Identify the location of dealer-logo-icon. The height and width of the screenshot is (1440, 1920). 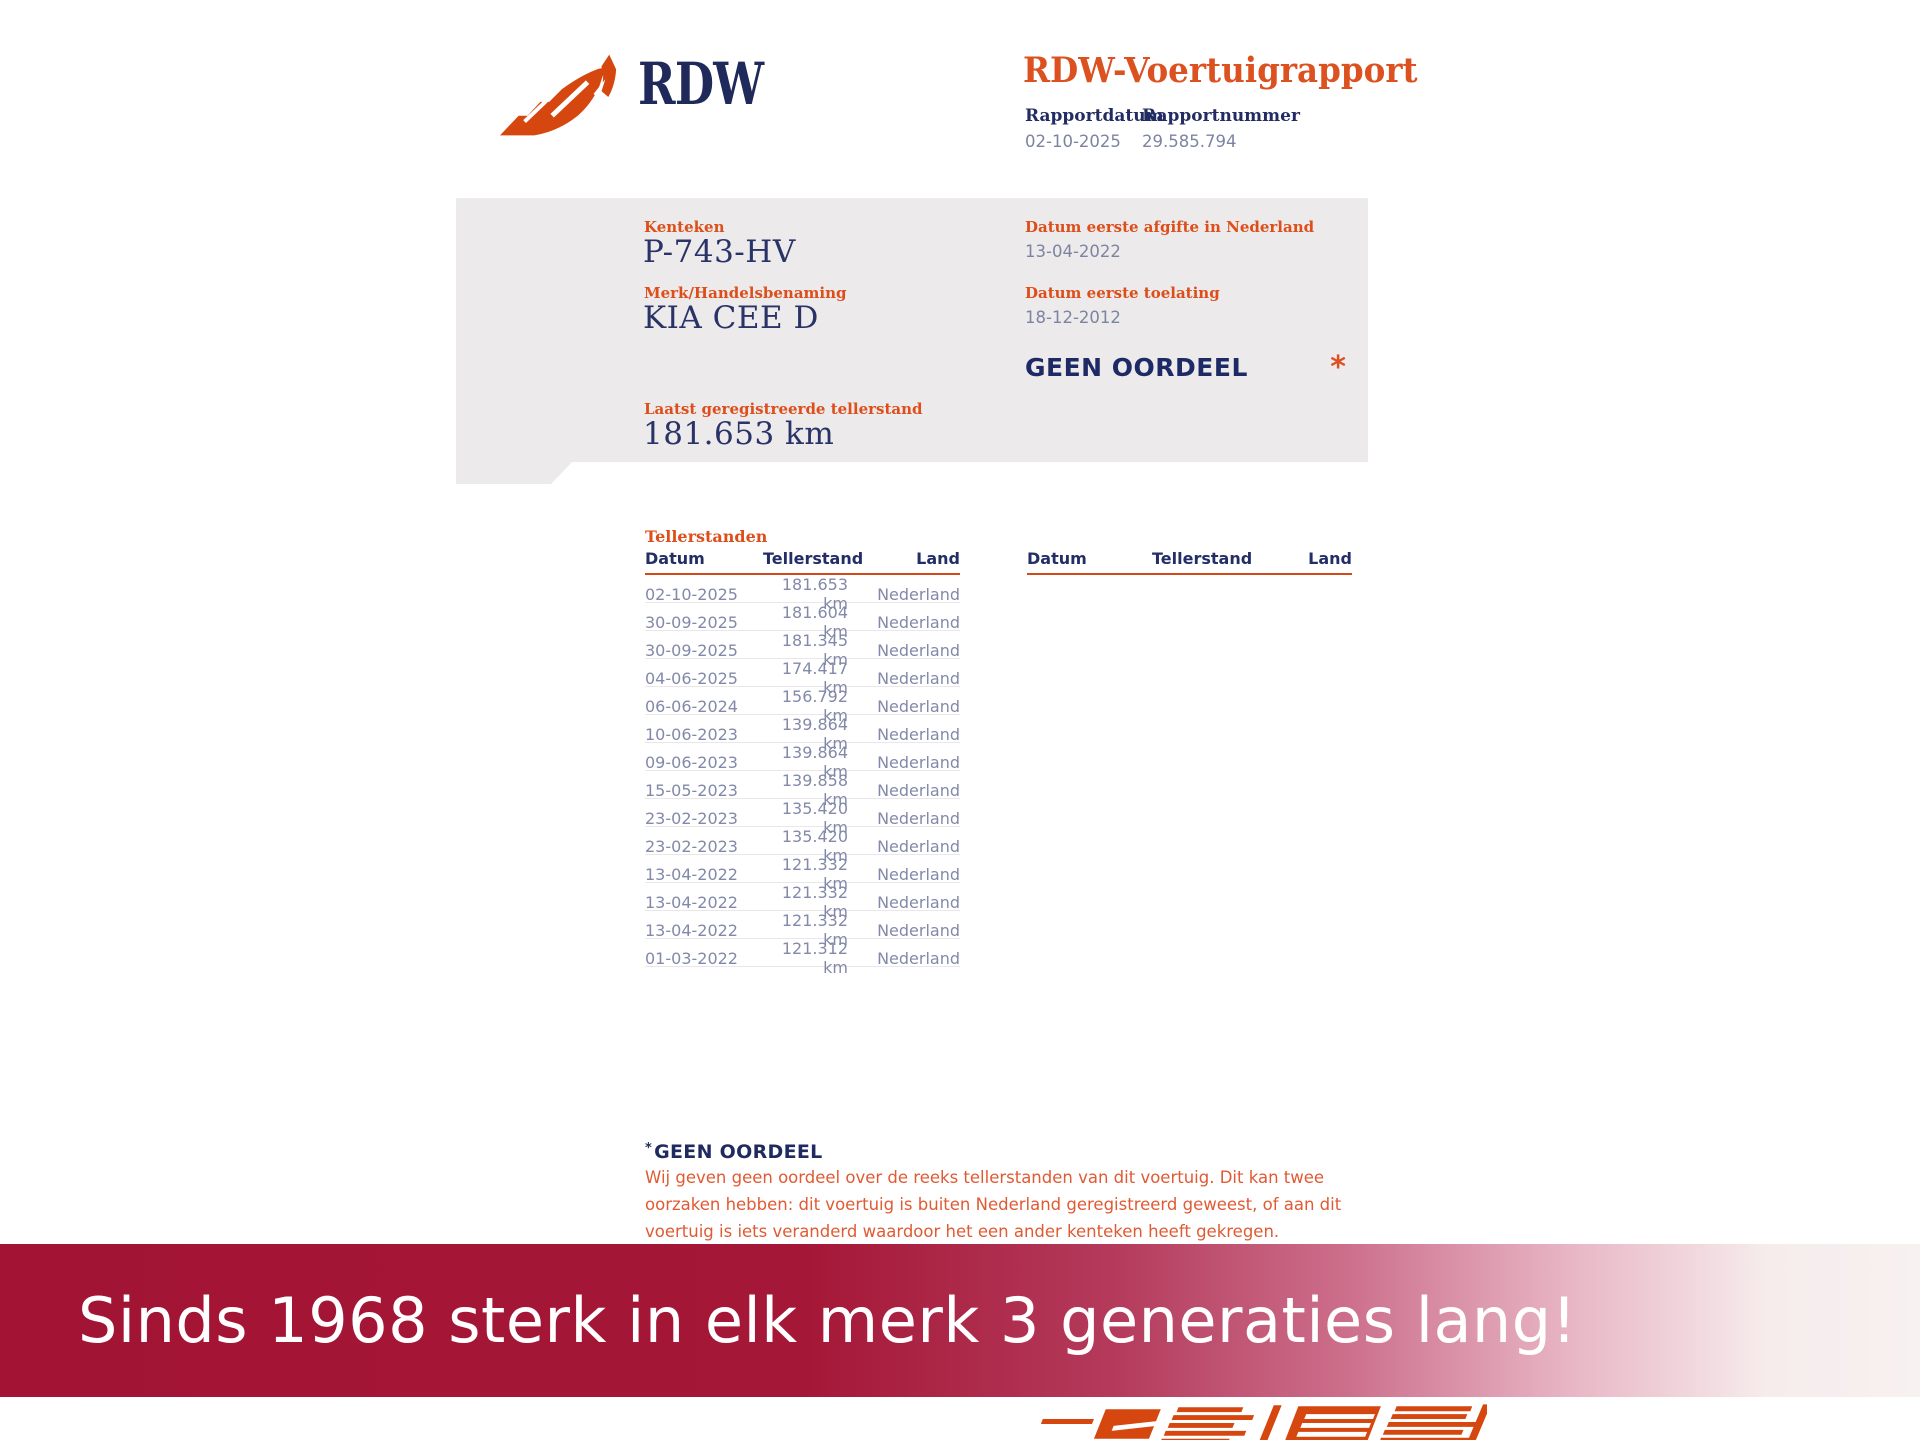
(1263, 1422).